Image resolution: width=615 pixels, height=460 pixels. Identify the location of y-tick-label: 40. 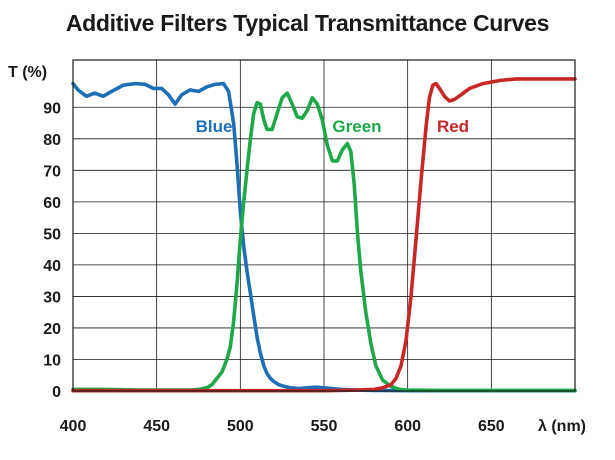
(52, 266).